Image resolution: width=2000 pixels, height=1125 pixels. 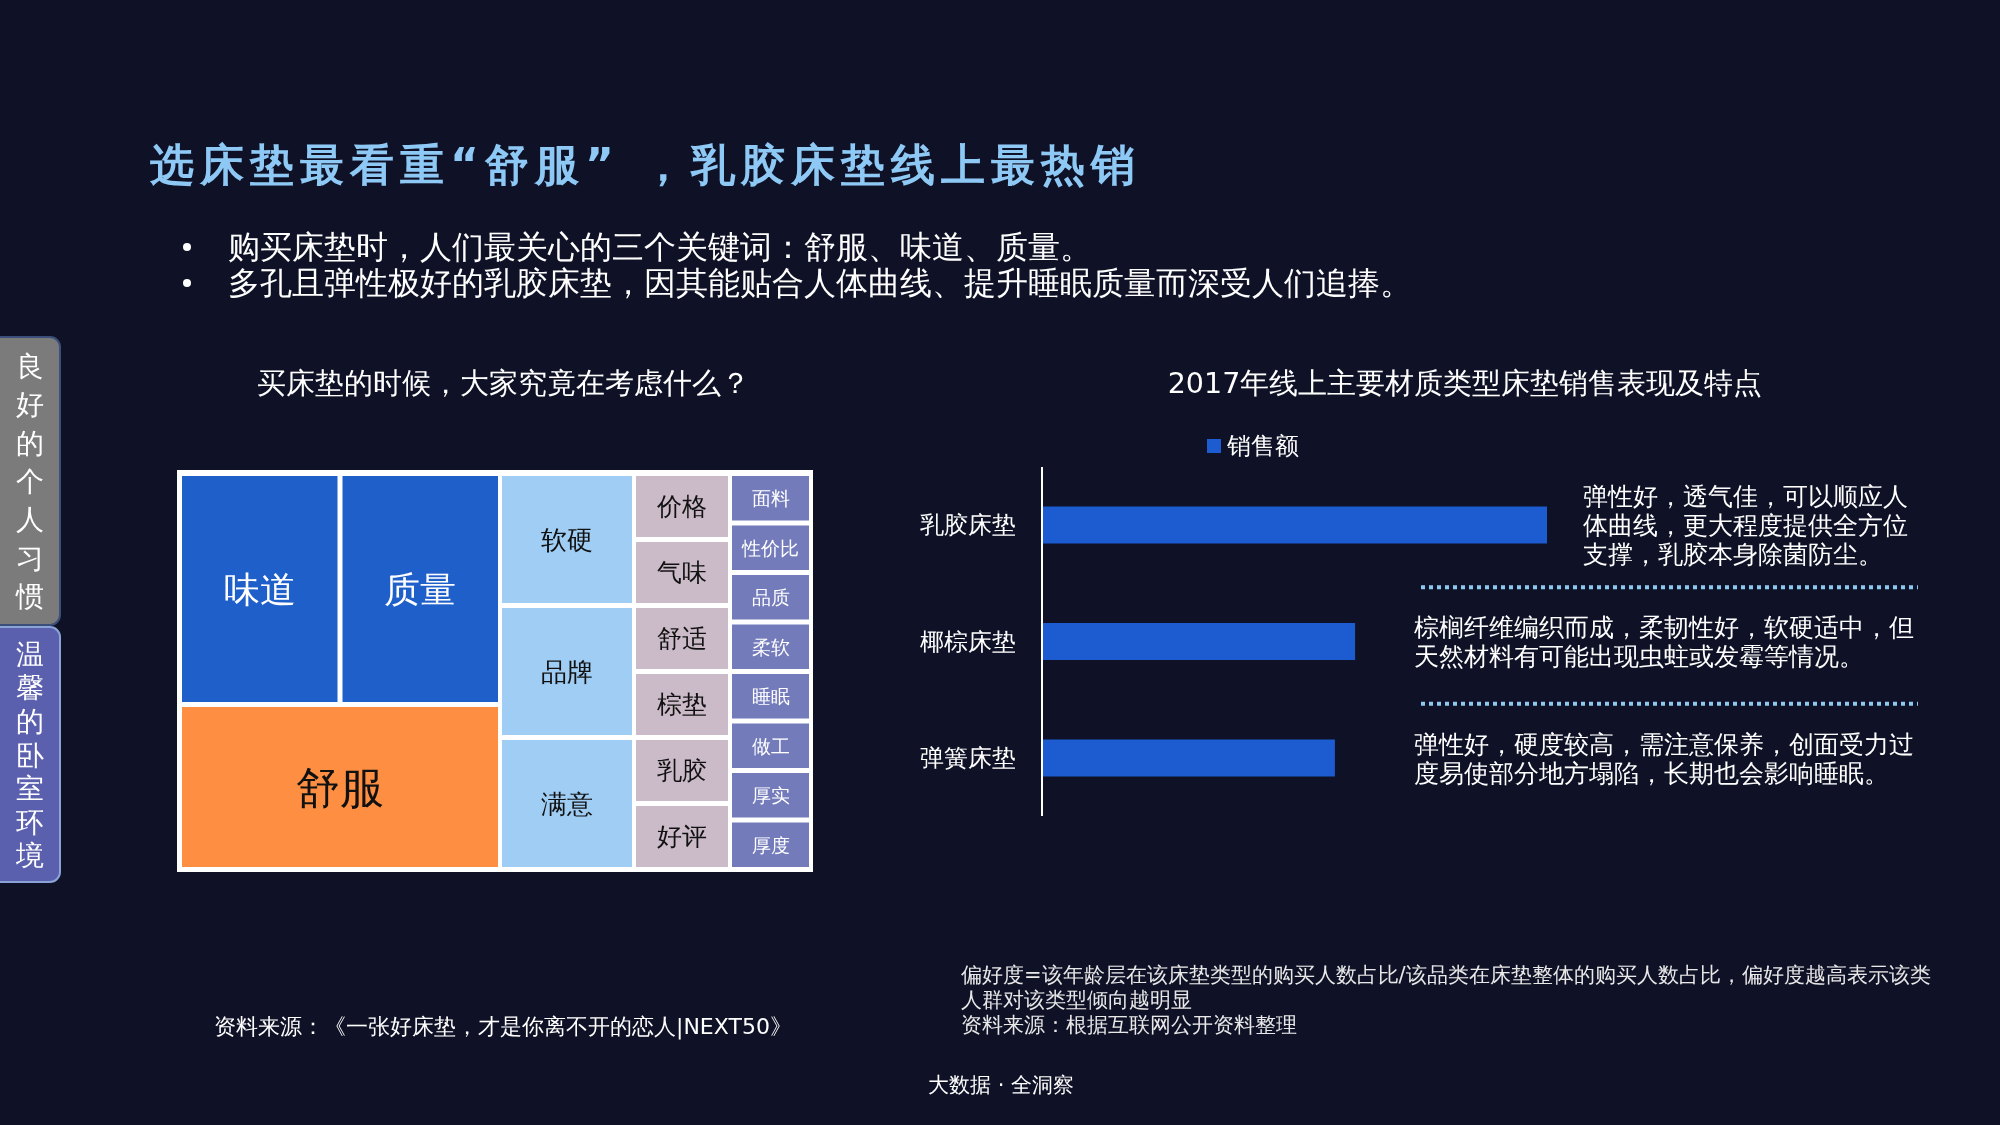 What do you see at coordinates (567, 671) in the screenshot?
I see `category-label: 品牌` at bounding box center [567, 671].